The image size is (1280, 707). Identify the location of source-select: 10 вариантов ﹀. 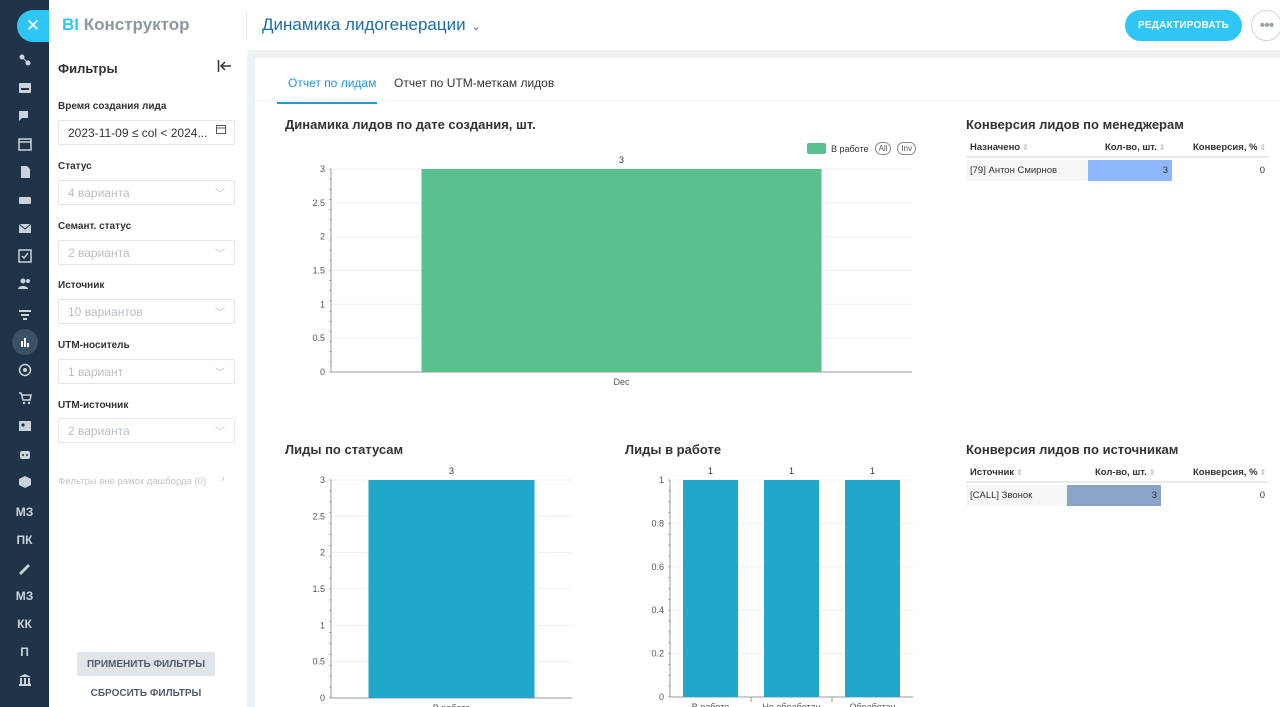
(146, 311).